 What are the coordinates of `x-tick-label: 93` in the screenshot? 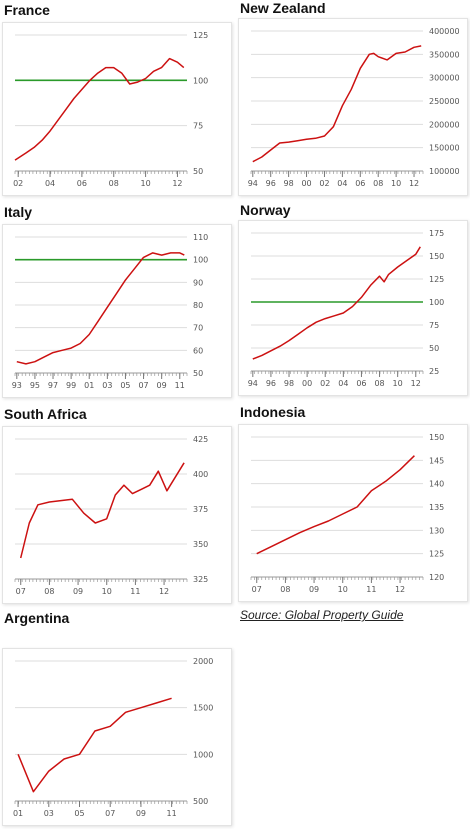 It's located at (17, 385).